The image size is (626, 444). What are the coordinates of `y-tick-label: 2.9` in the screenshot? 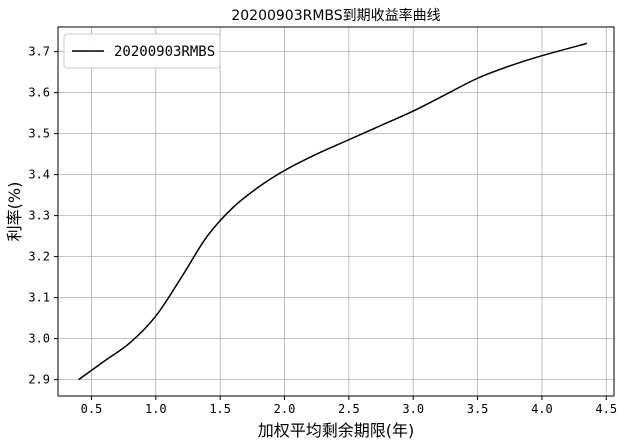 It's located at (39, 380).